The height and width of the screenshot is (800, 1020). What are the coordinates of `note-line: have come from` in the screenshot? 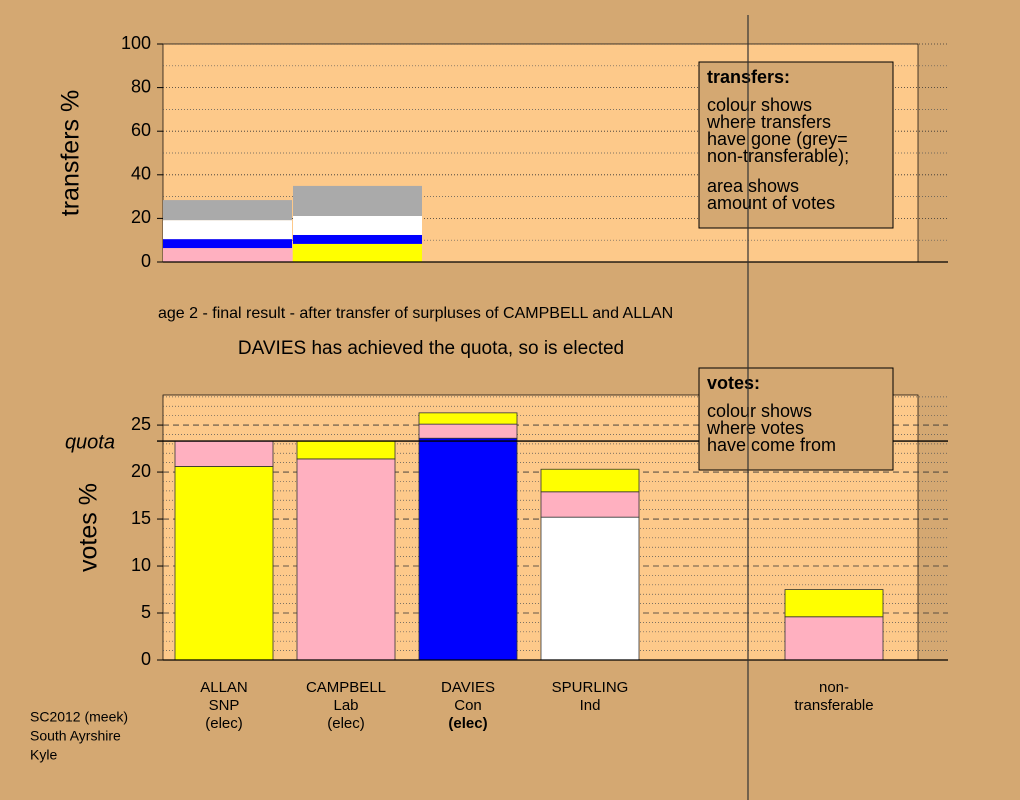 It's located at (771, 445).